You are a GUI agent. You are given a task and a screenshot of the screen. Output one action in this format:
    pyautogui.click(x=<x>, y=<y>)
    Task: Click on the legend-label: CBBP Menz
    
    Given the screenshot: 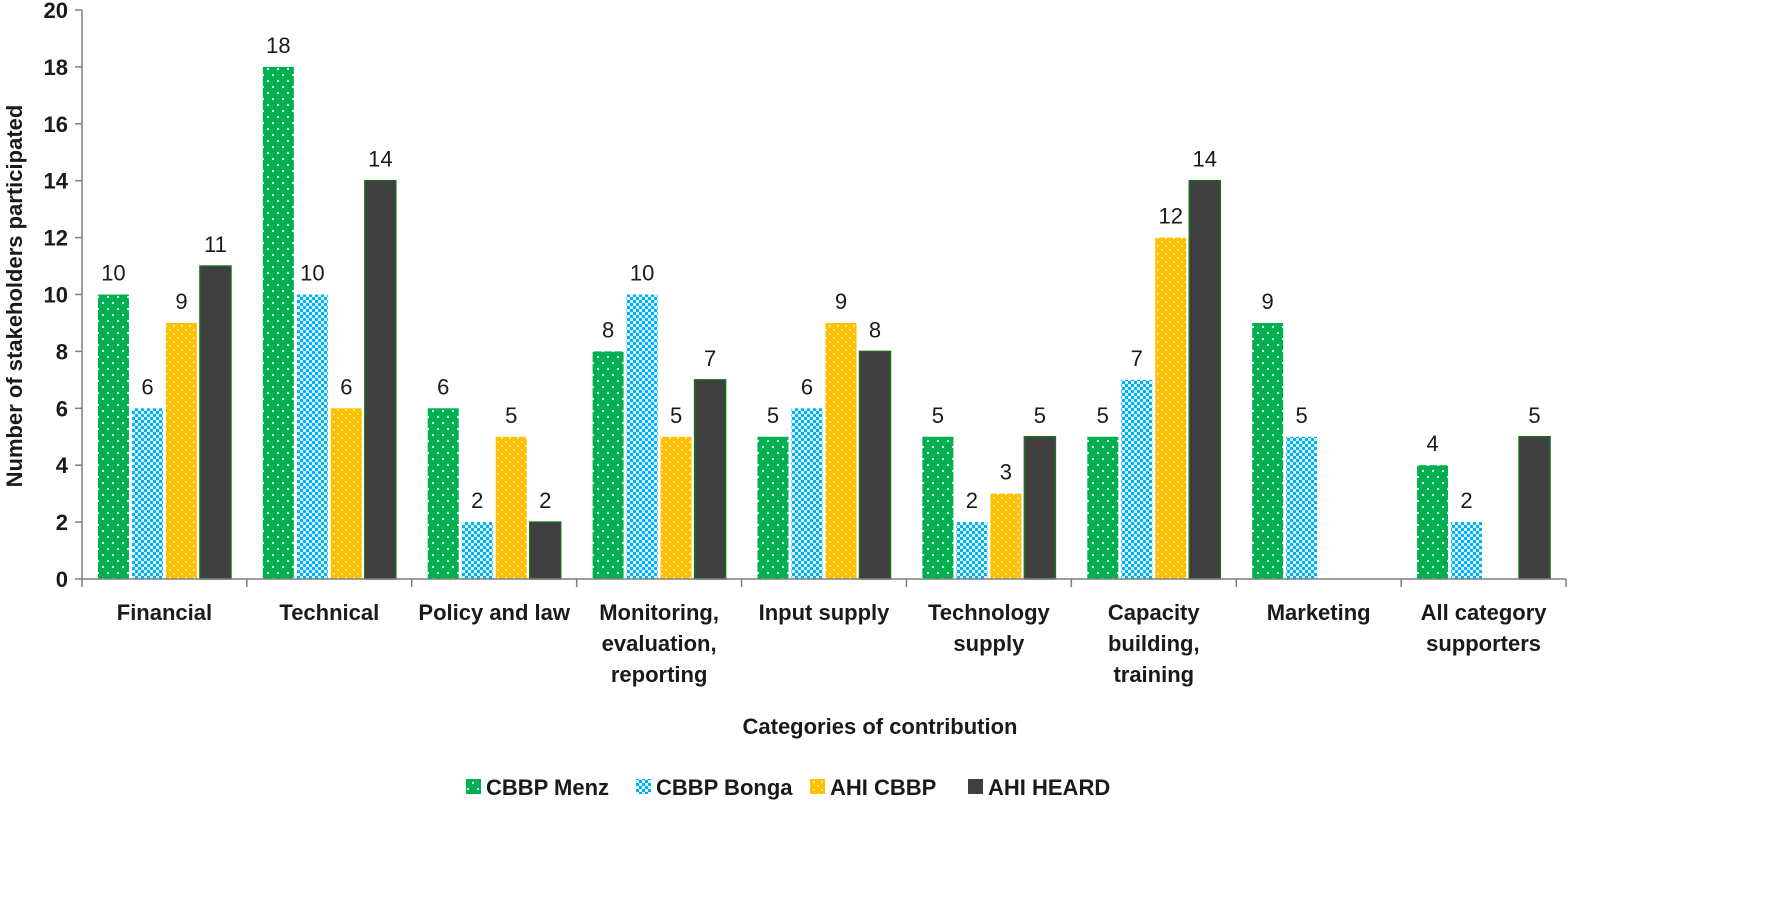 What is the action you would take?
    pyautogui.click(x=547, y=787)
    